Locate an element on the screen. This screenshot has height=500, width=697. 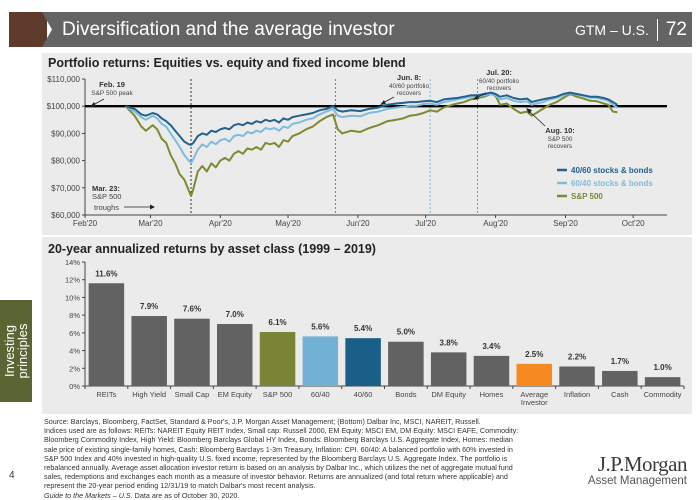
bar-value-label: 7.9% is located at coordinates (149, 306).